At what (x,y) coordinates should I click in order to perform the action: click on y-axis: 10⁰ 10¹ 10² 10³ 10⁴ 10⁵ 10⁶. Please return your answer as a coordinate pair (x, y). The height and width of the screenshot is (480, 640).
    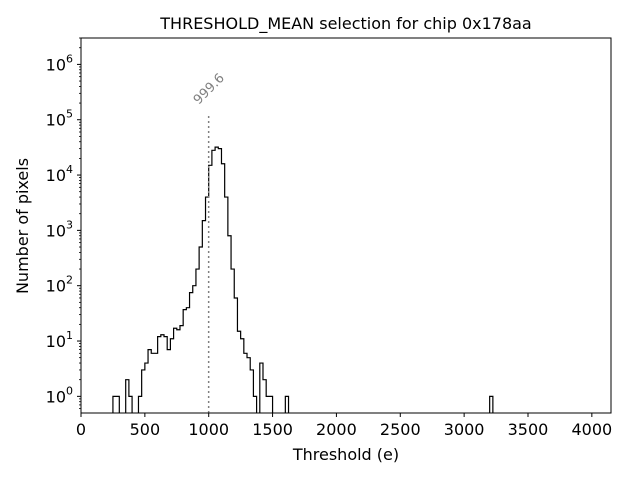
    Looking at the image, I should click on (63, 223).